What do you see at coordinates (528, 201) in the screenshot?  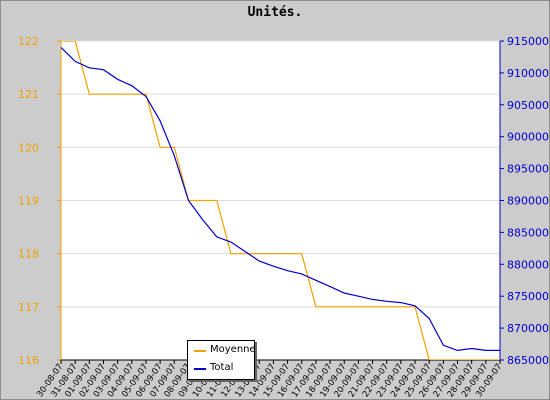 I see `y-right-tick-label: 890000` at bounding box center [528, 201].